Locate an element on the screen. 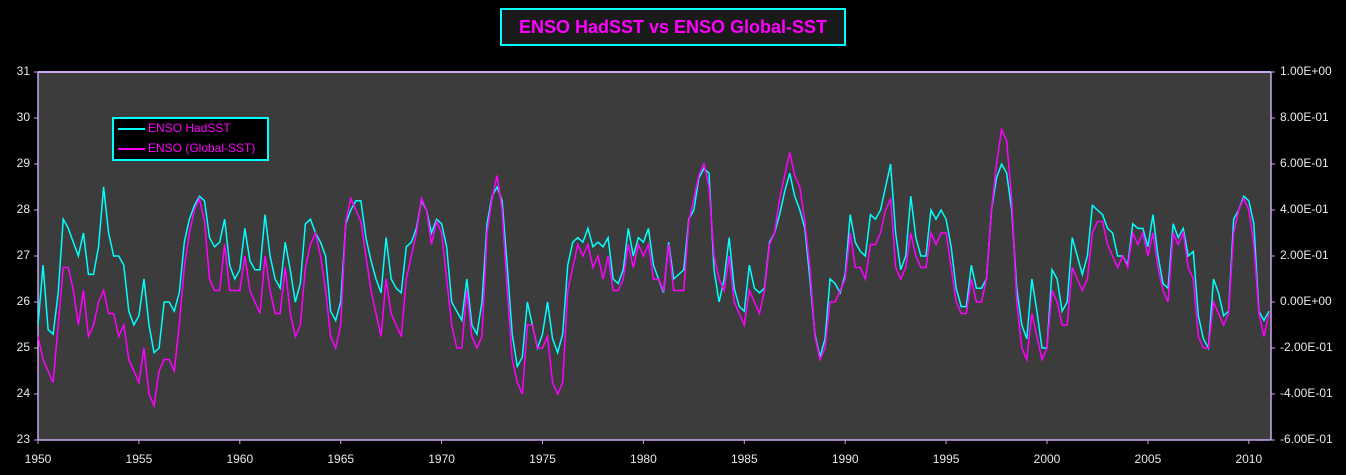  y2-tick-label: 4.00E-01 is located at coordinates (1304, 209).